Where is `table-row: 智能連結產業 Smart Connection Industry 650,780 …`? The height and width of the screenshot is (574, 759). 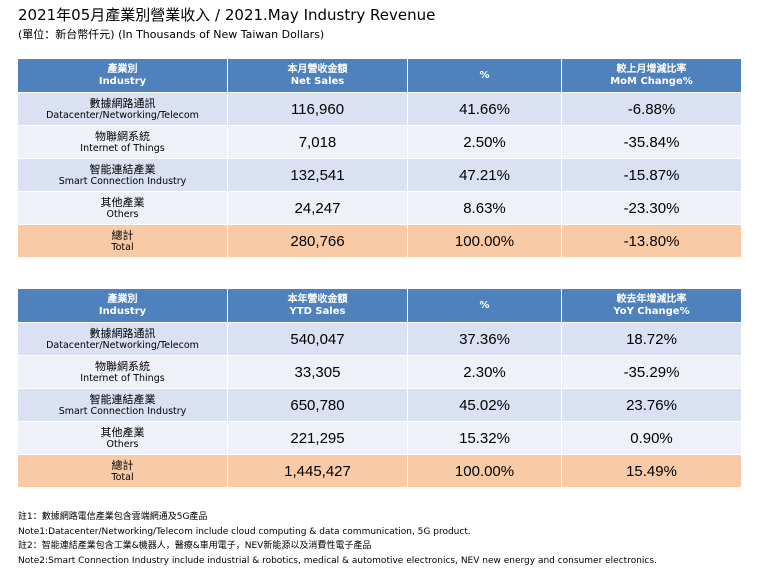 table-row: 智能連結產業 Smart Connection Industry 650,780 … is located at coordinates (380, 405).